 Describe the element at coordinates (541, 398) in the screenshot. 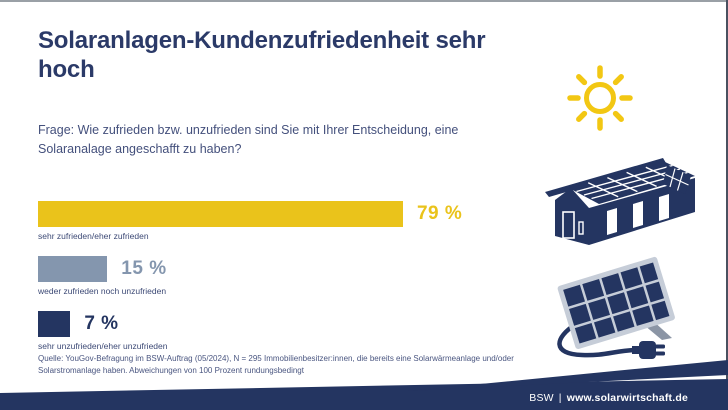

I see `footer-org: BSW` at that location.